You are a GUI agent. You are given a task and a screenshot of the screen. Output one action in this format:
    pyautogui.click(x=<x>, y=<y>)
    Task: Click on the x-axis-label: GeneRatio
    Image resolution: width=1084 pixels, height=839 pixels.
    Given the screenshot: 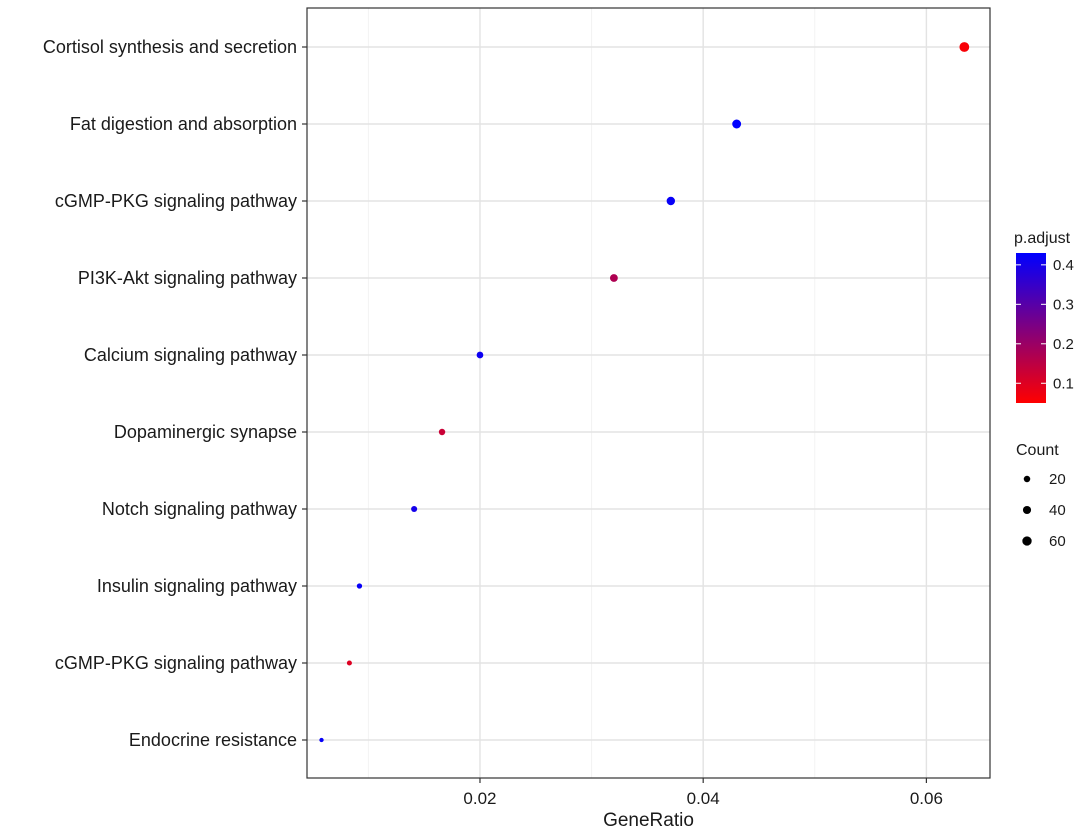 What is the action you would take?
    pyautogui.click(x=648, y=820)
    